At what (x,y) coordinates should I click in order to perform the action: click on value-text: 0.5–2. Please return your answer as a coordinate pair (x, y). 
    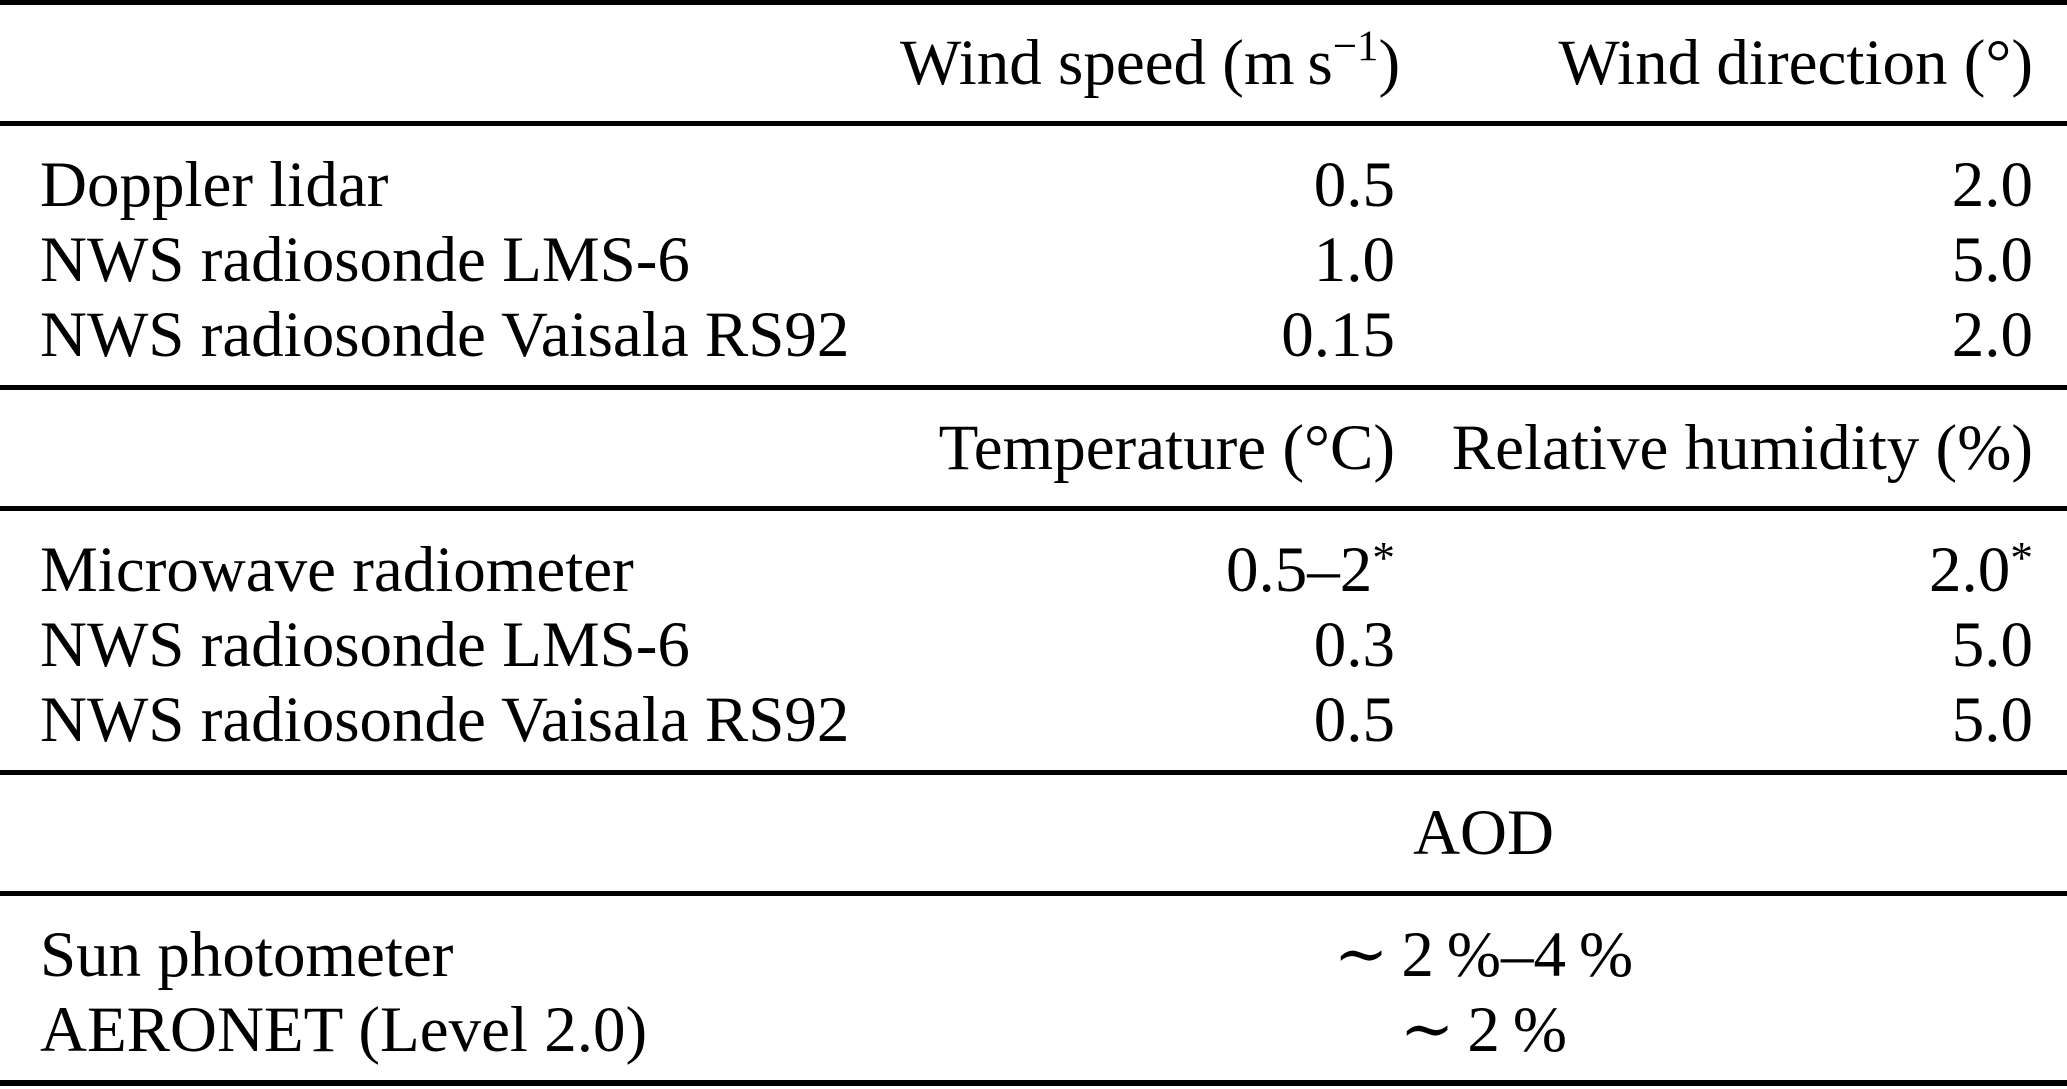
    Looking at the image, I should click on (1299, 570).